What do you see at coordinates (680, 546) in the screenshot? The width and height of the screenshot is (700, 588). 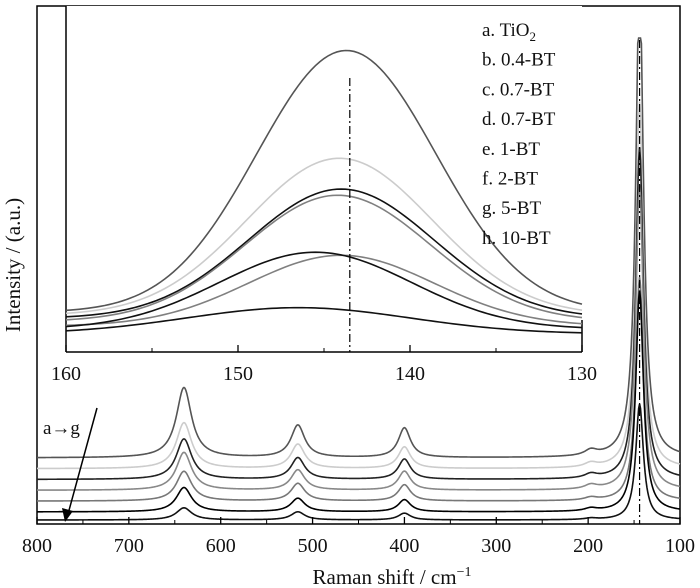 I see `x-tick-label: 100` at bounding box center [680, 546].